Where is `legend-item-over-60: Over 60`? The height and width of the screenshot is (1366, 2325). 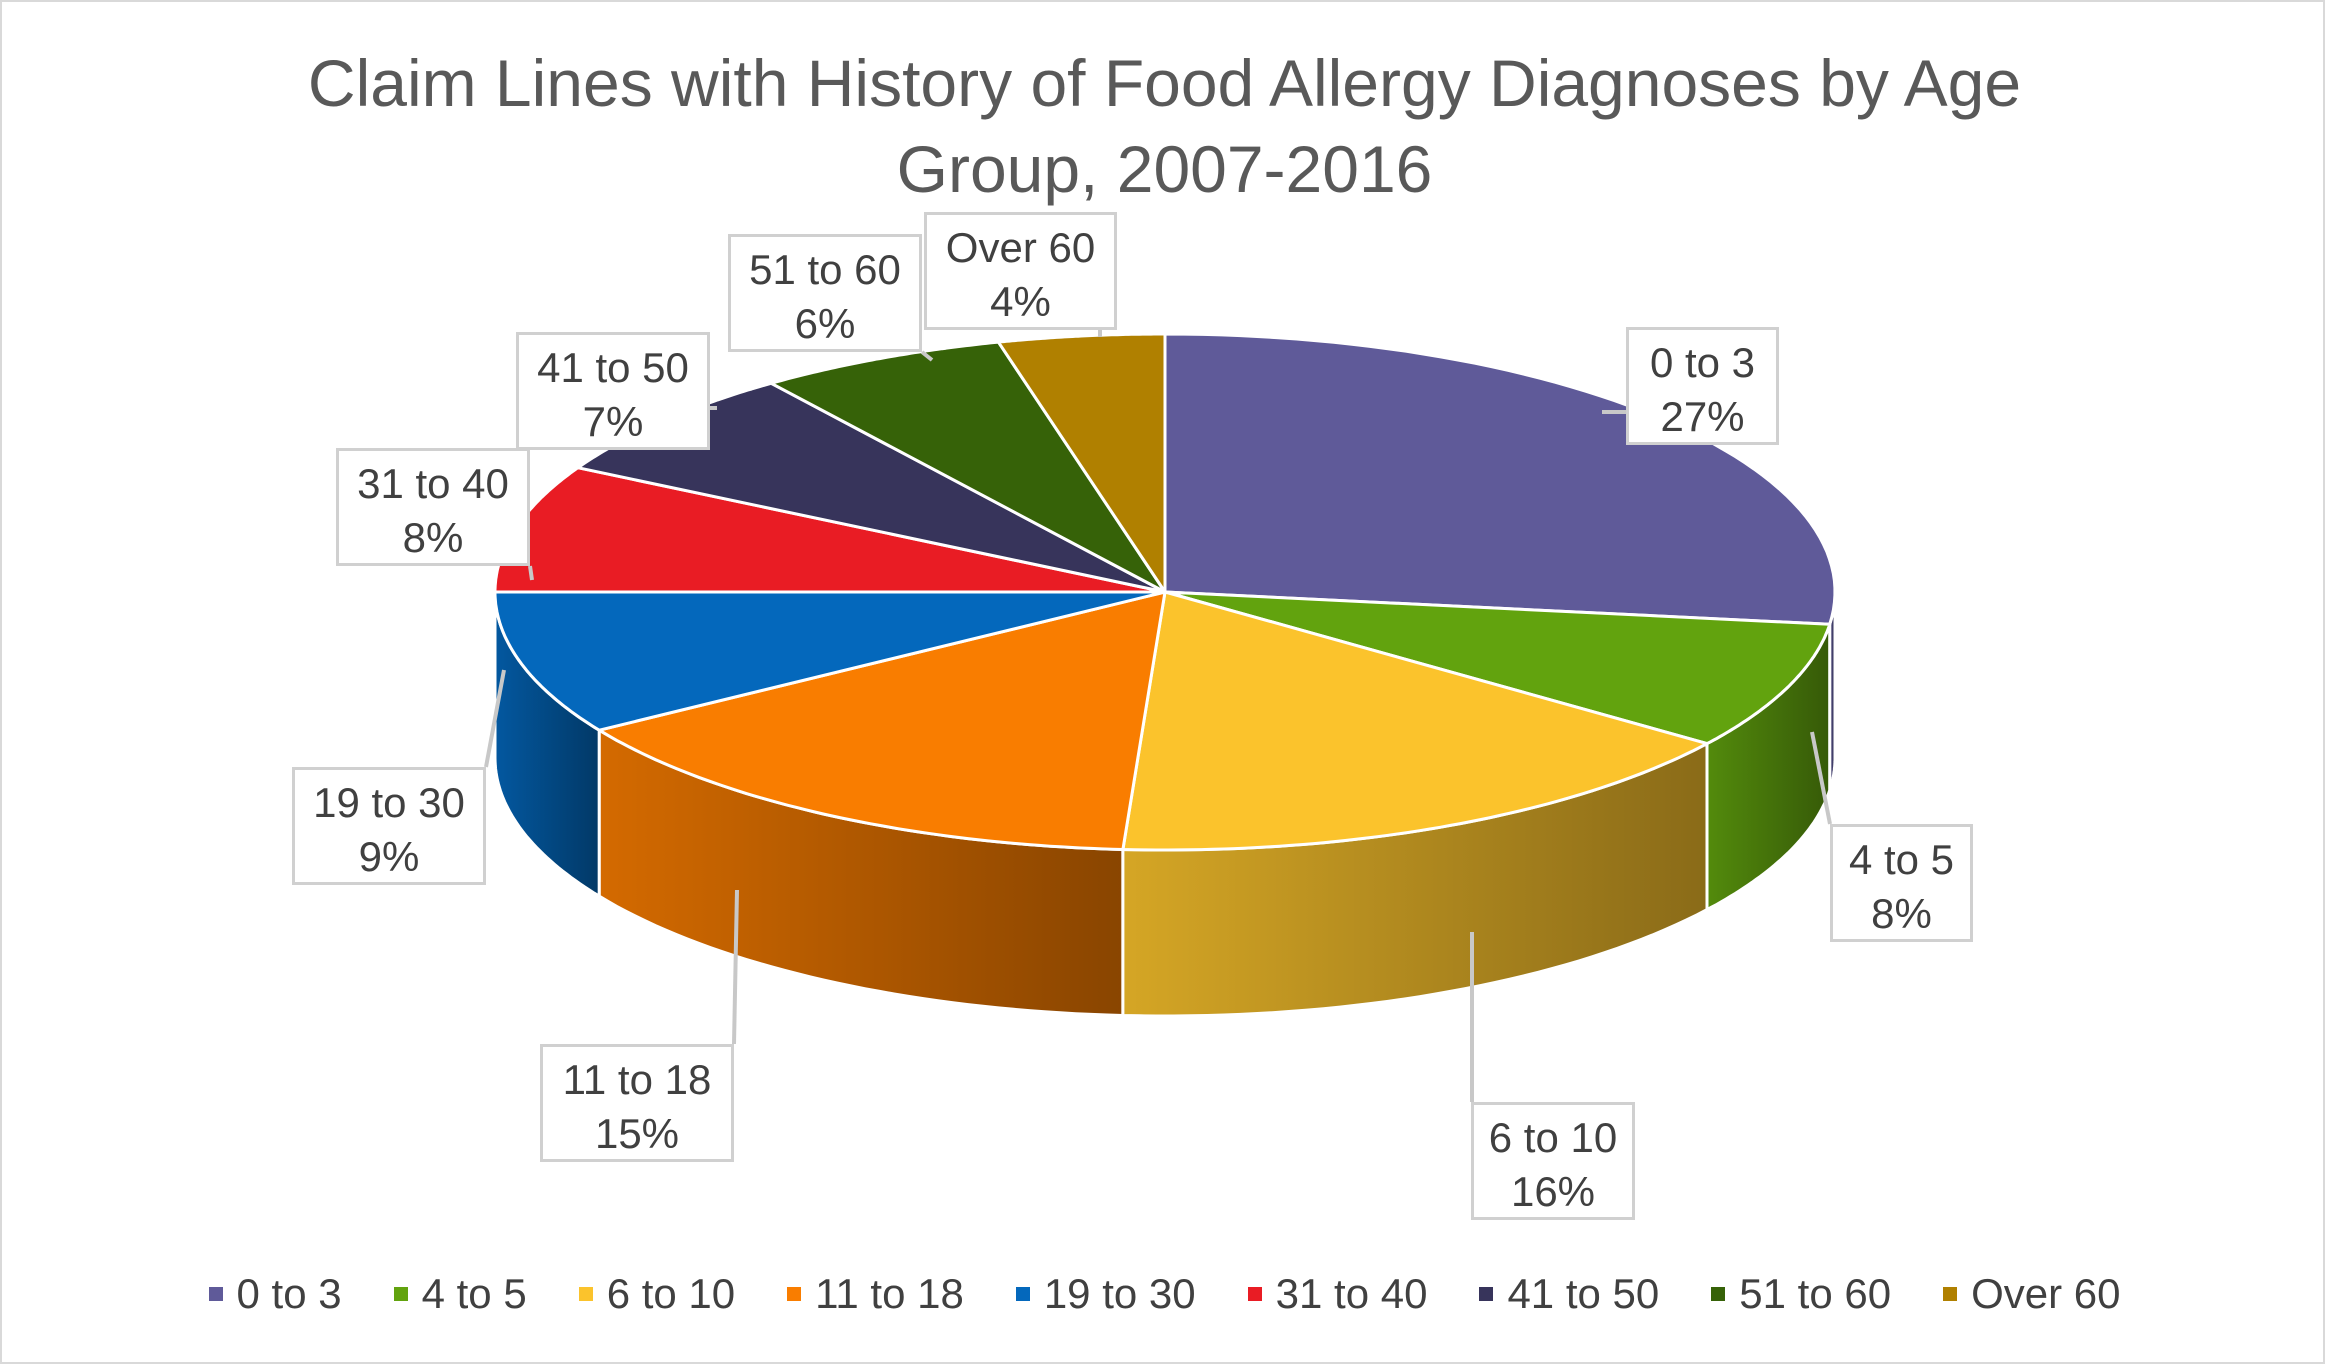 legend-item-over-60: Over 60 is located at coordinates (2031, 1294).